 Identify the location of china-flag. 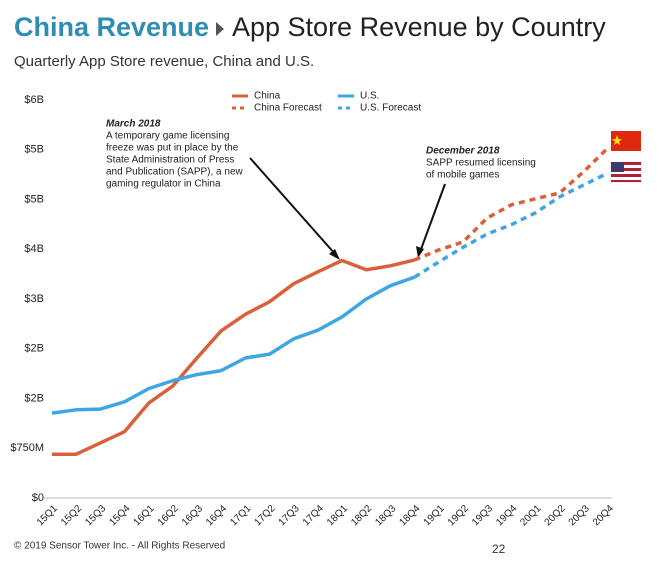
(626, 141).